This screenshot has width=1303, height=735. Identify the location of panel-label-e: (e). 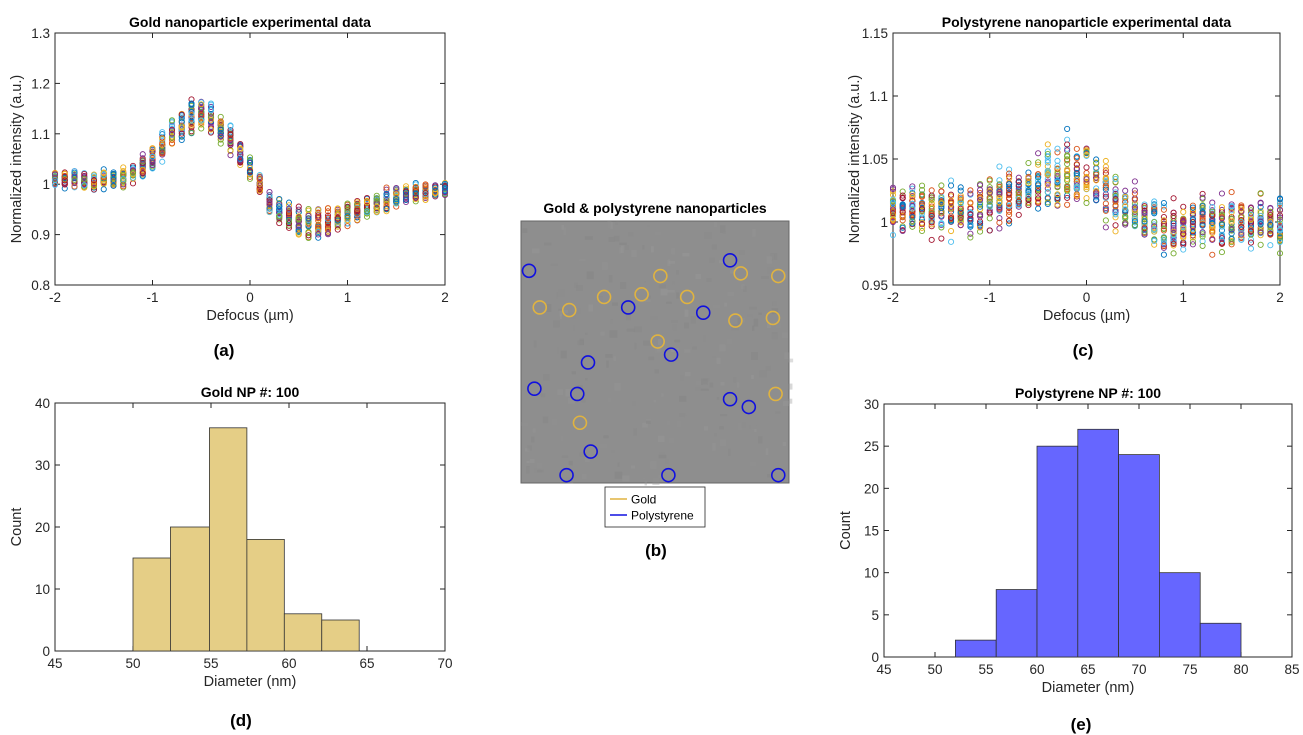
(1081, 724).